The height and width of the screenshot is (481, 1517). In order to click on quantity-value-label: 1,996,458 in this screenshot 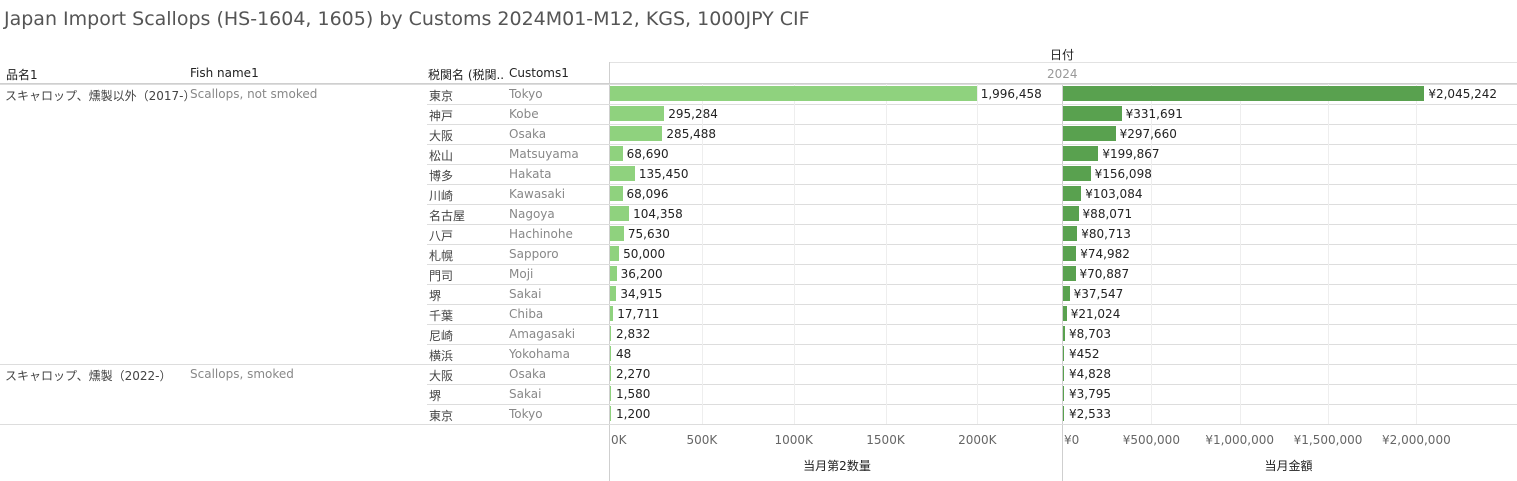, I will do `click(1011, 94)`.